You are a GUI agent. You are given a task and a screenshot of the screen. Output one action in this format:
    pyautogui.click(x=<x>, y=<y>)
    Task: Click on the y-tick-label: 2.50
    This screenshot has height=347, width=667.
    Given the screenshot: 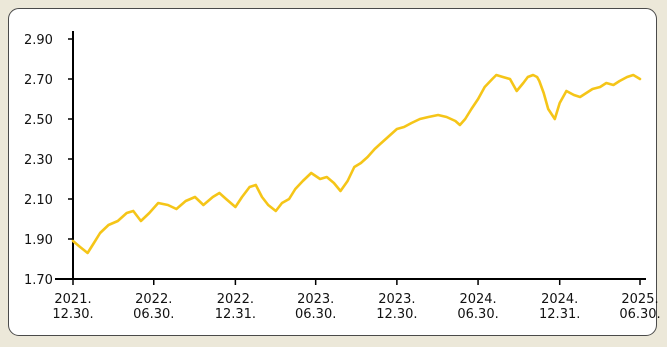 What is the action you would take?
    pyautogui.click(x=38, y=120)
    